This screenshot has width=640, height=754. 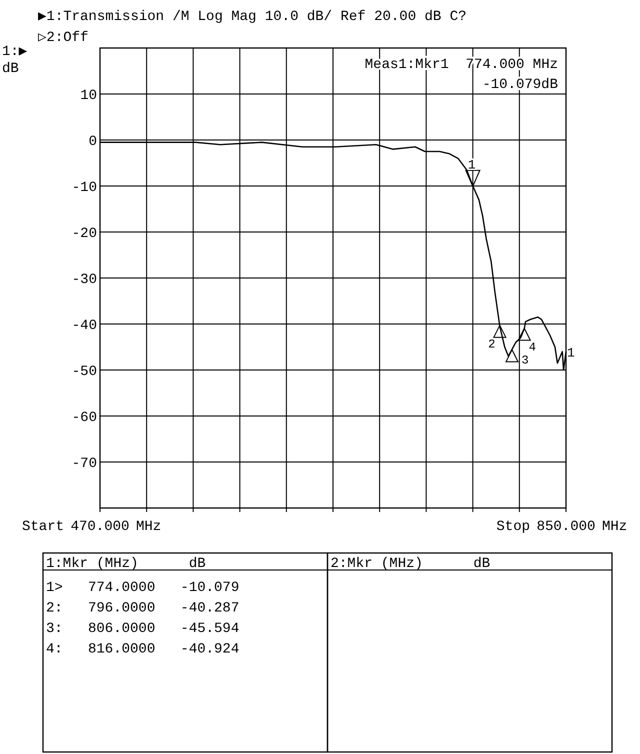 I want to click on text: 4: 816.0000 -40.924, so click(x=143, y=650).